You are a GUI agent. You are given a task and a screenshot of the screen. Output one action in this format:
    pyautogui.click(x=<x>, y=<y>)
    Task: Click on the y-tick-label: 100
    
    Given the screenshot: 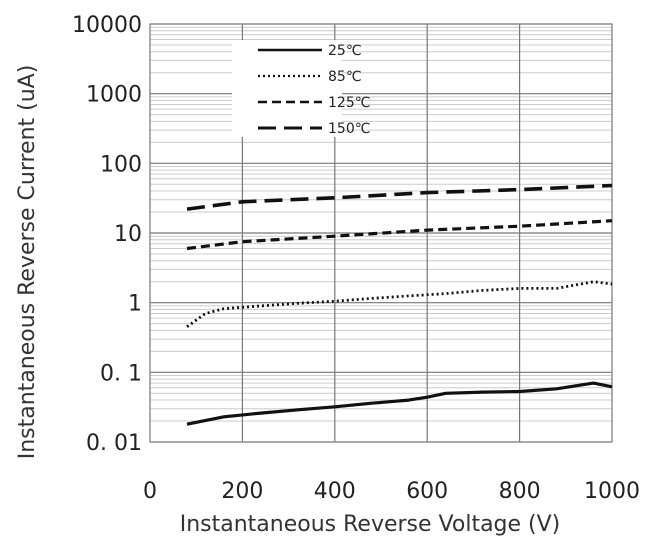 What is the action you would take?
    pyautogui.click(x=121, y=164)
    